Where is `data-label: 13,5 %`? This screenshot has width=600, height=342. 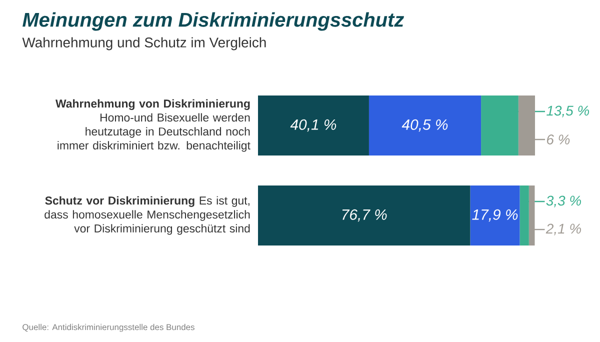 data-label: 13,5 % is located at coordinates (568, 112).